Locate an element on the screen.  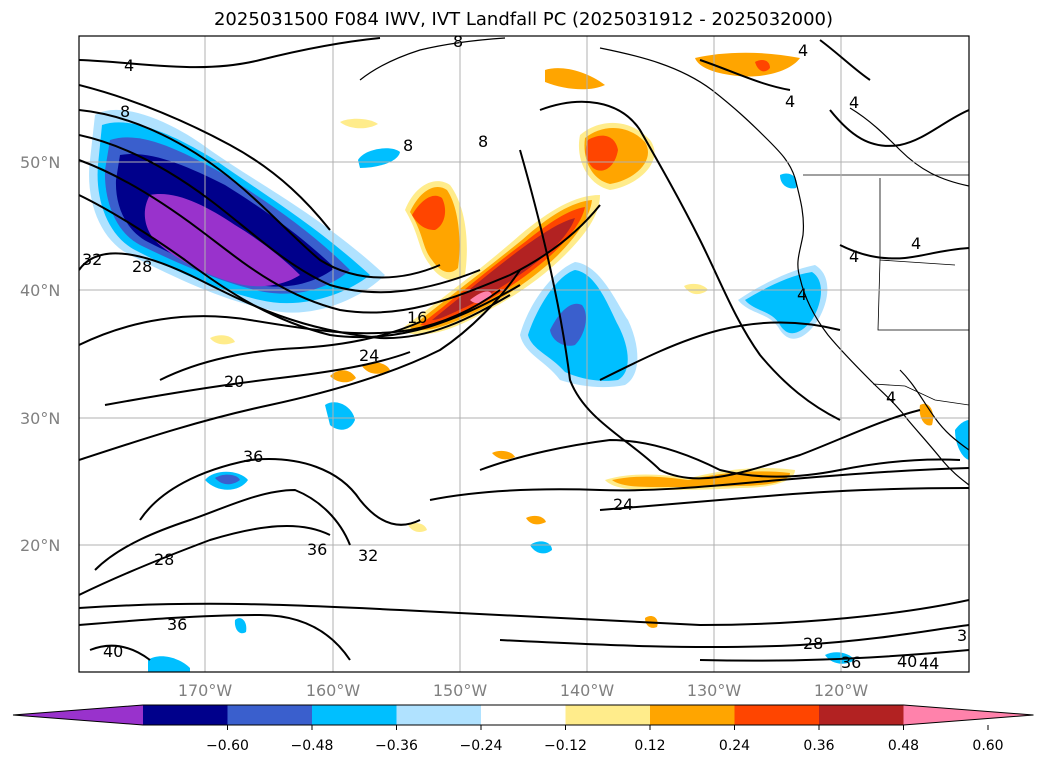
lon-label-120w: 120°W is located at coordinates (841, 690).